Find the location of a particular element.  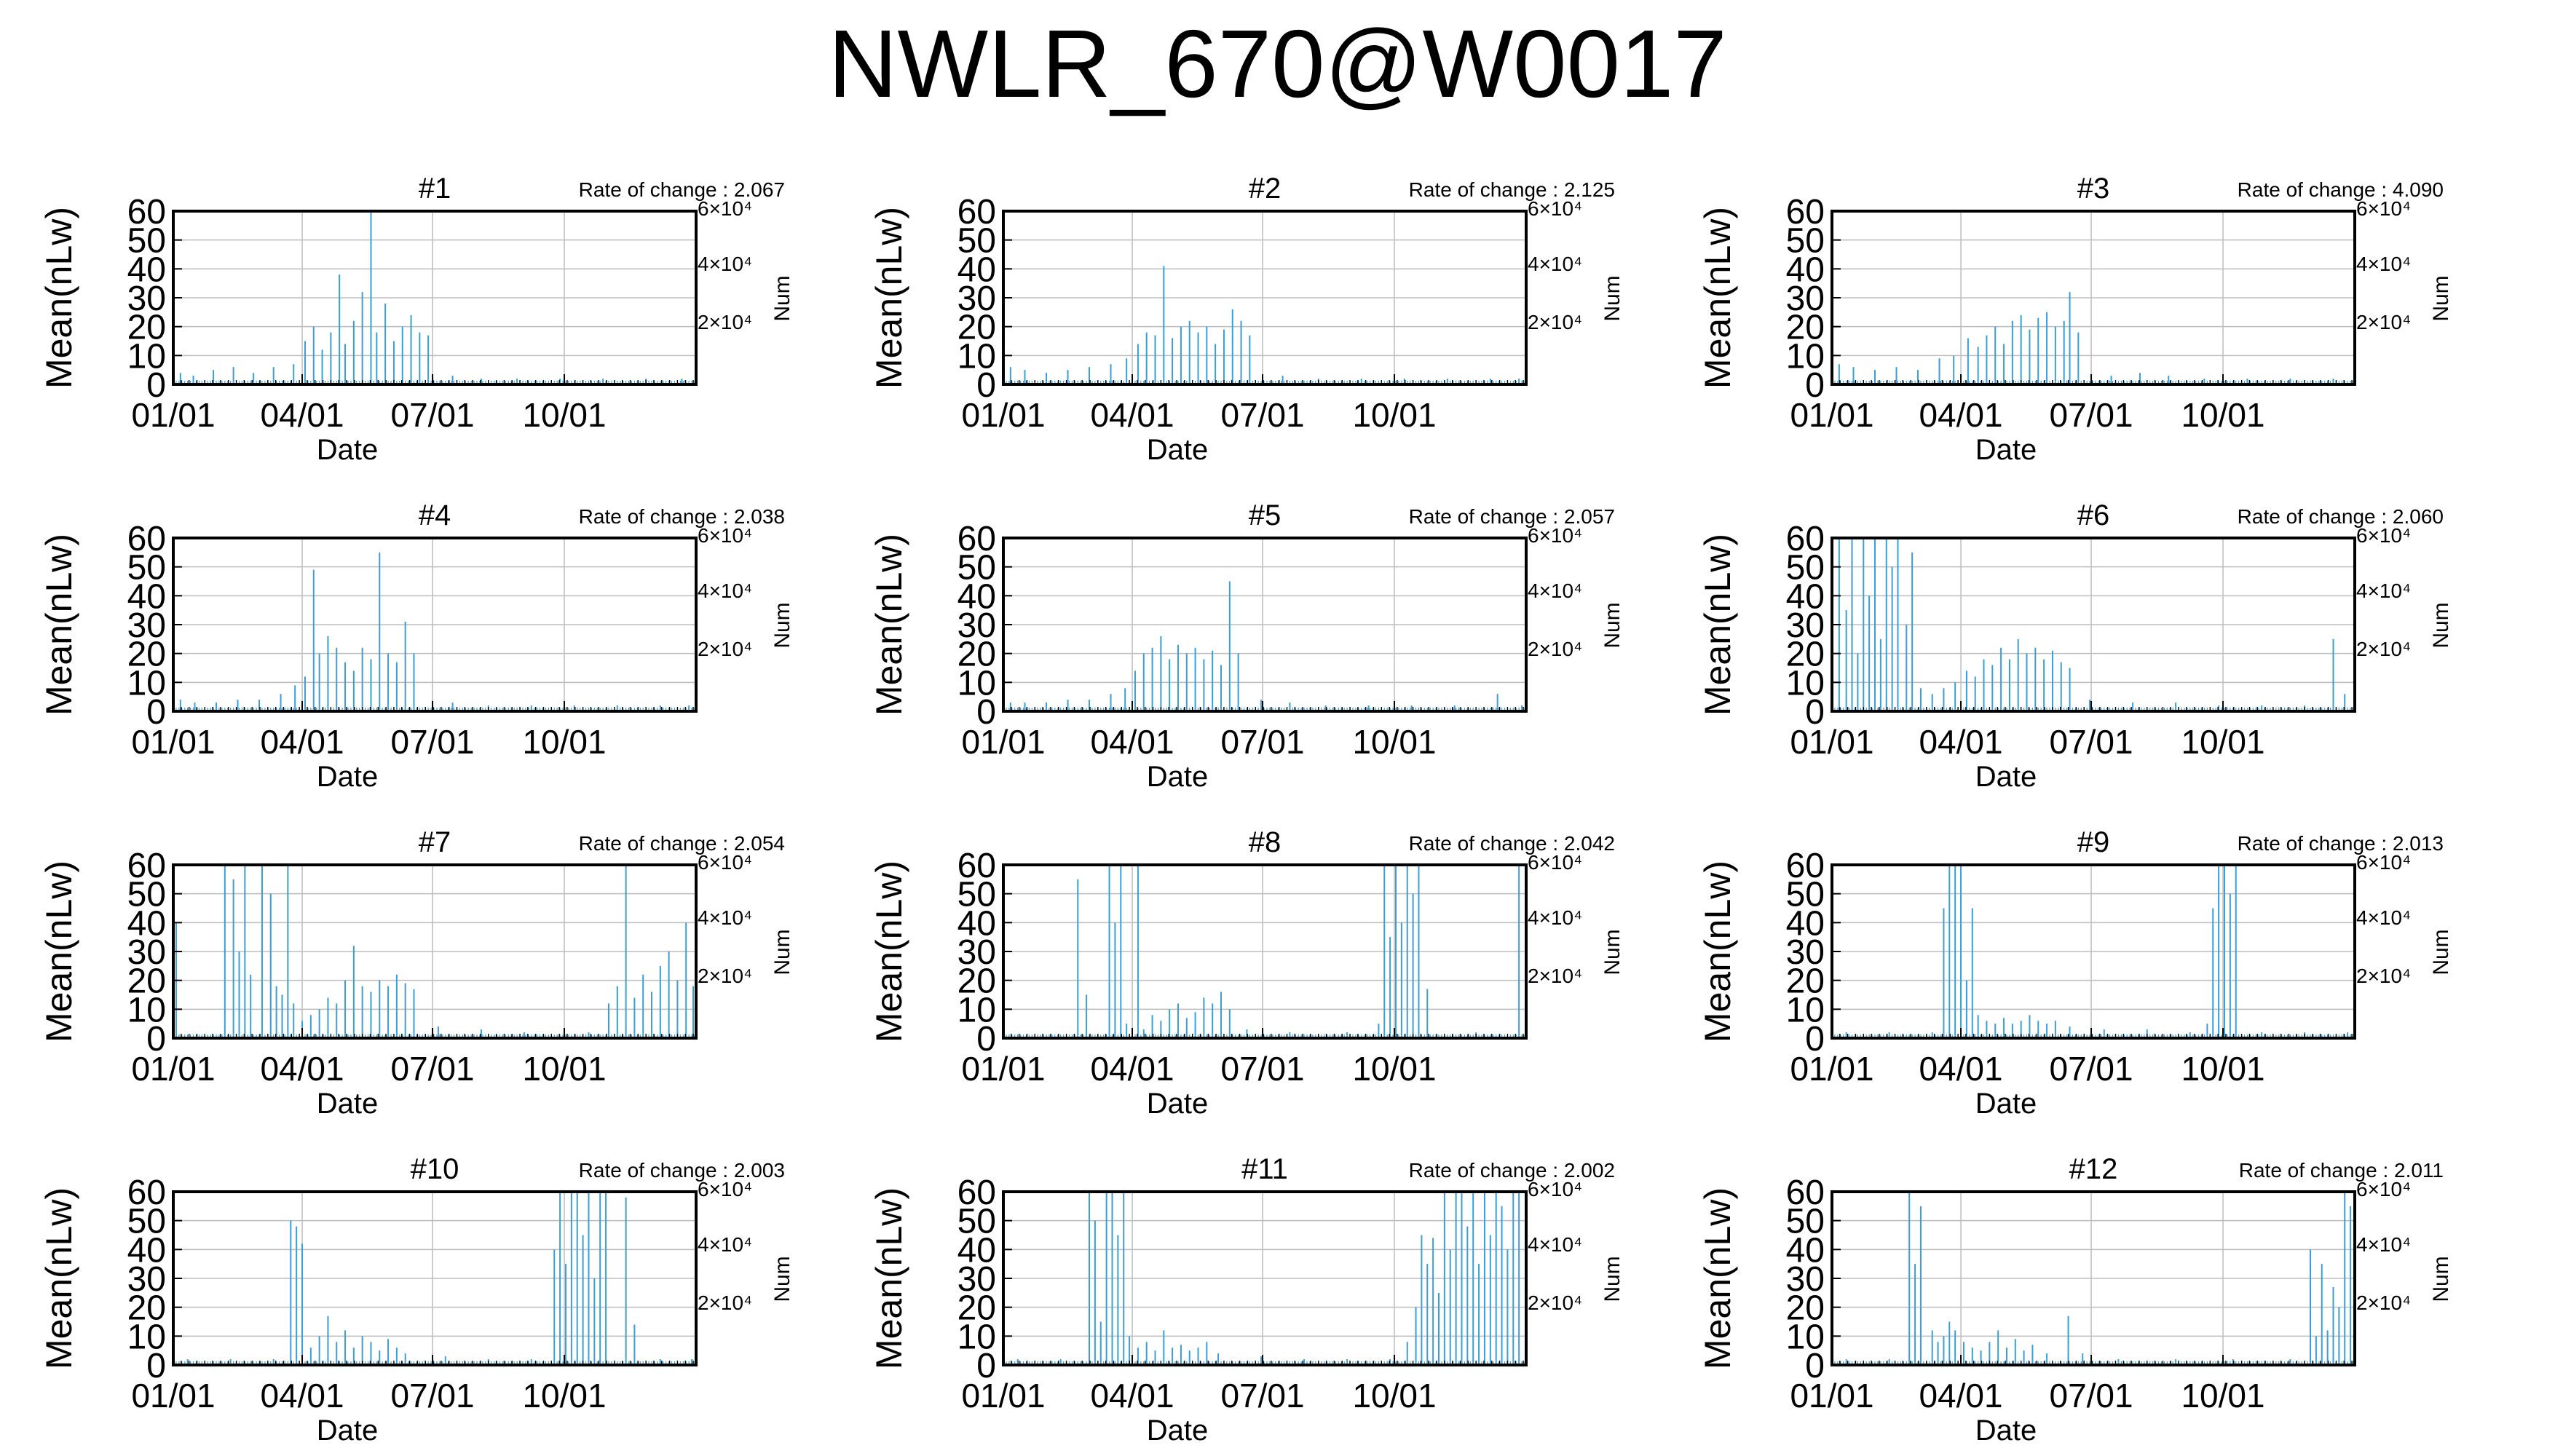

panel-title: #4 is located at coordinates (435, 515).